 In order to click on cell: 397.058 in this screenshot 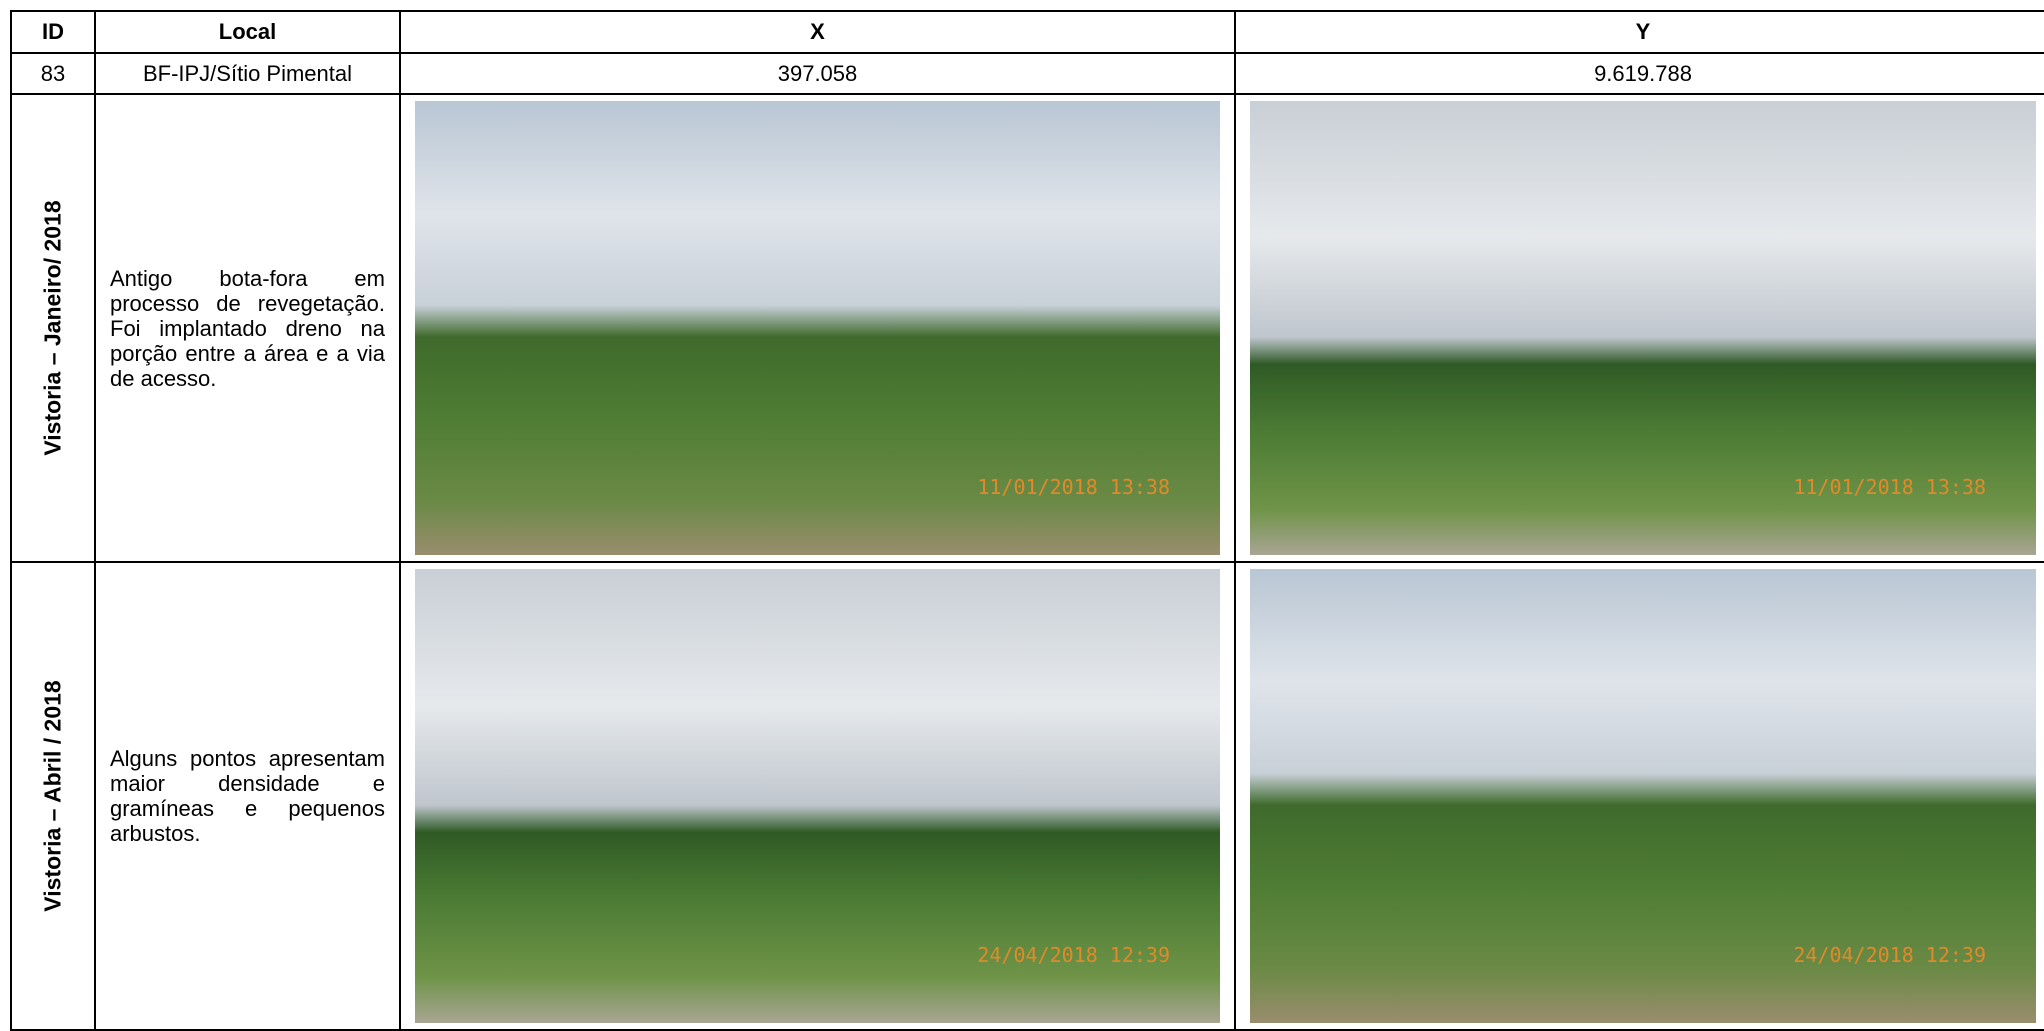, I will do `click(817, 73)`.